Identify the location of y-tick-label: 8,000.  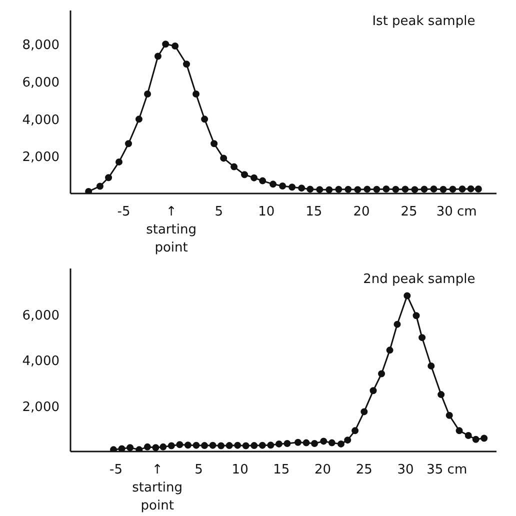
(41, 46).